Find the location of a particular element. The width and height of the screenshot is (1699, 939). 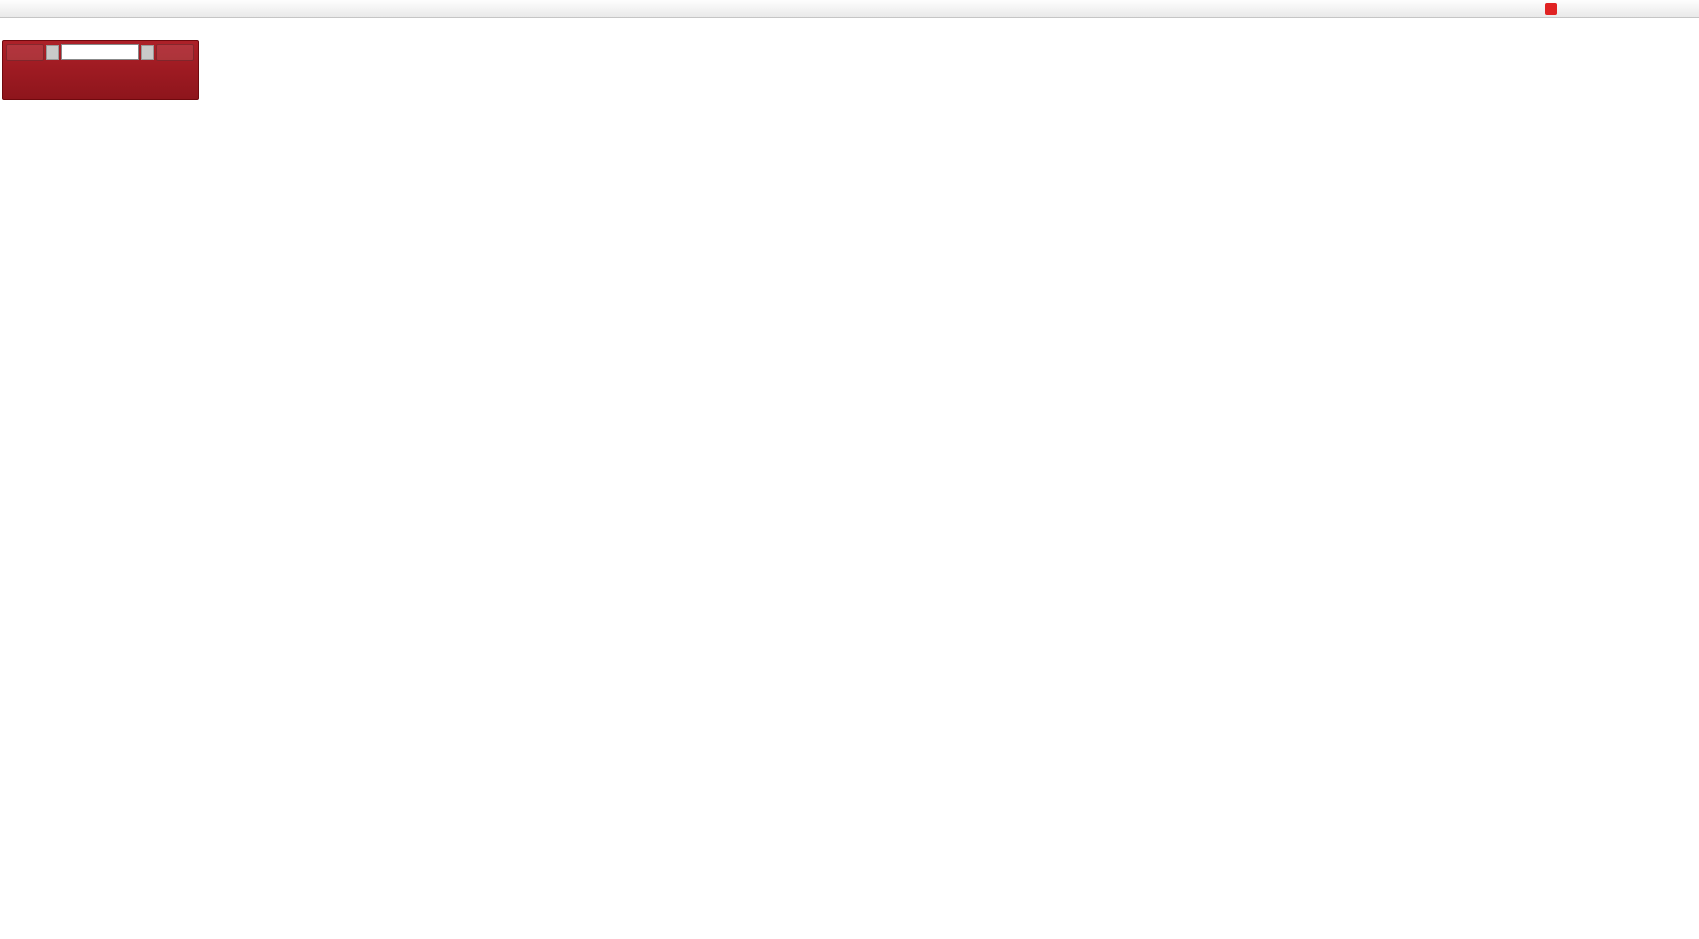

toolbar is located at coordinates (849, 9).